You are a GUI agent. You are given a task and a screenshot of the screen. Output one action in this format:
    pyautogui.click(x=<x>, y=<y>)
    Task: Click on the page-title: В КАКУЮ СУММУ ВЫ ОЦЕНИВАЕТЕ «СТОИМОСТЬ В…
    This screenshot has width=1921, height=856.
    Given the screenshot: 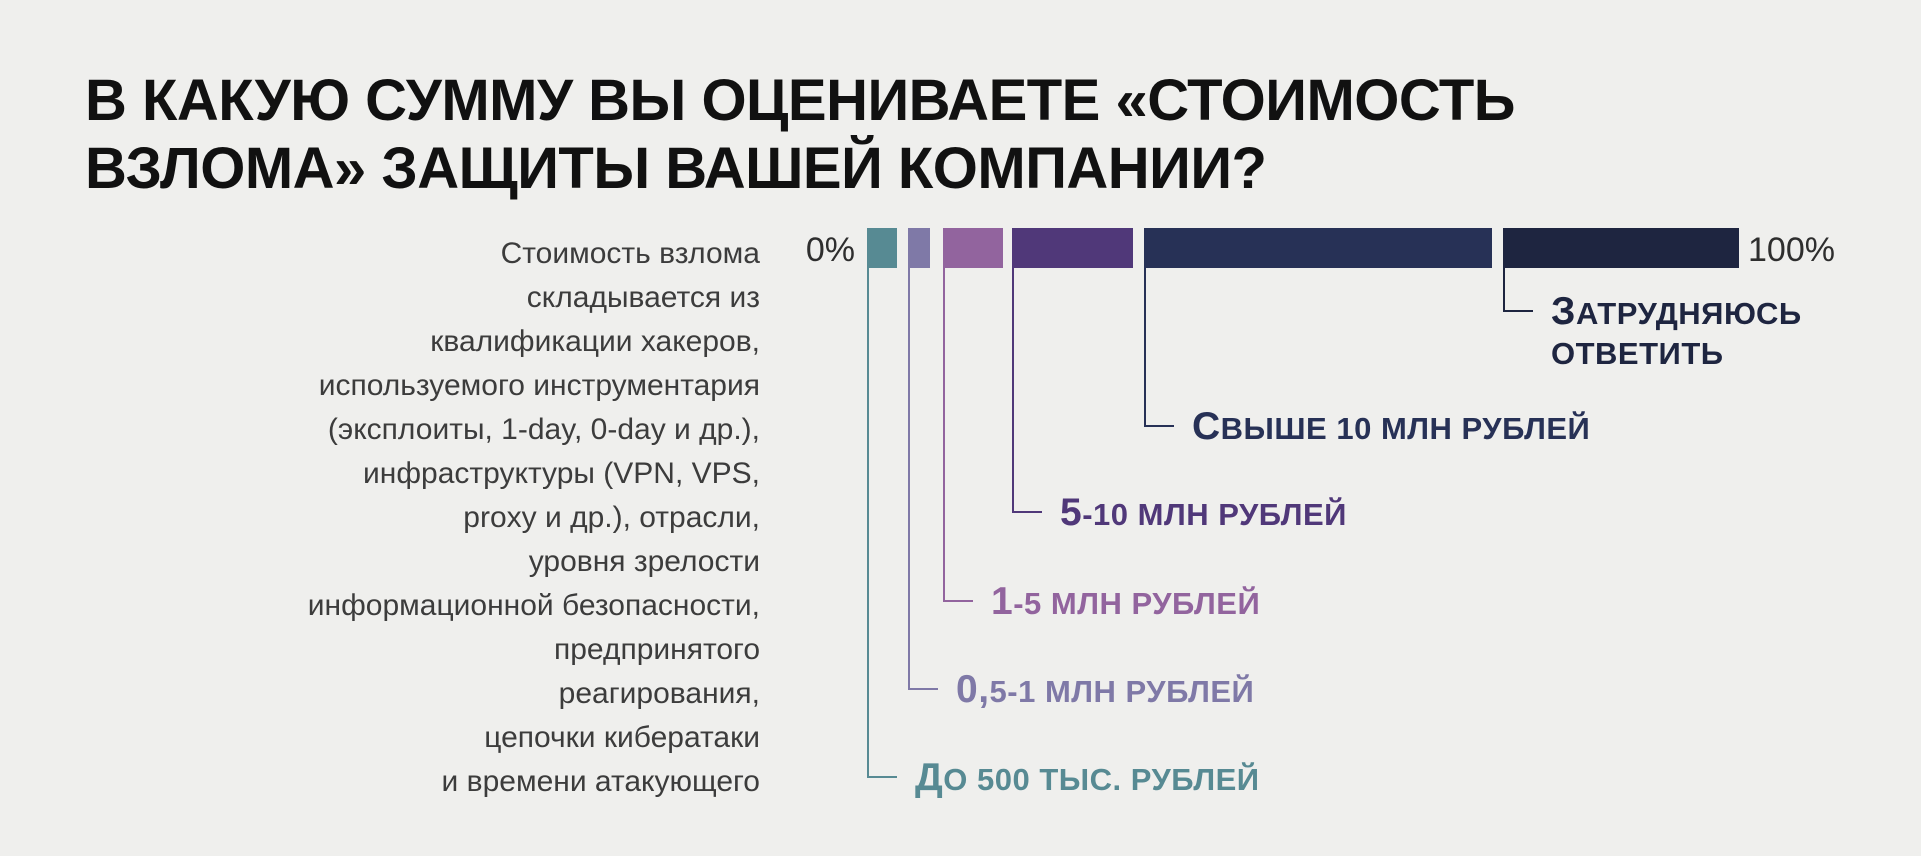 What is the action you would take?
    pyautogui.click(x=800, y=134)
    